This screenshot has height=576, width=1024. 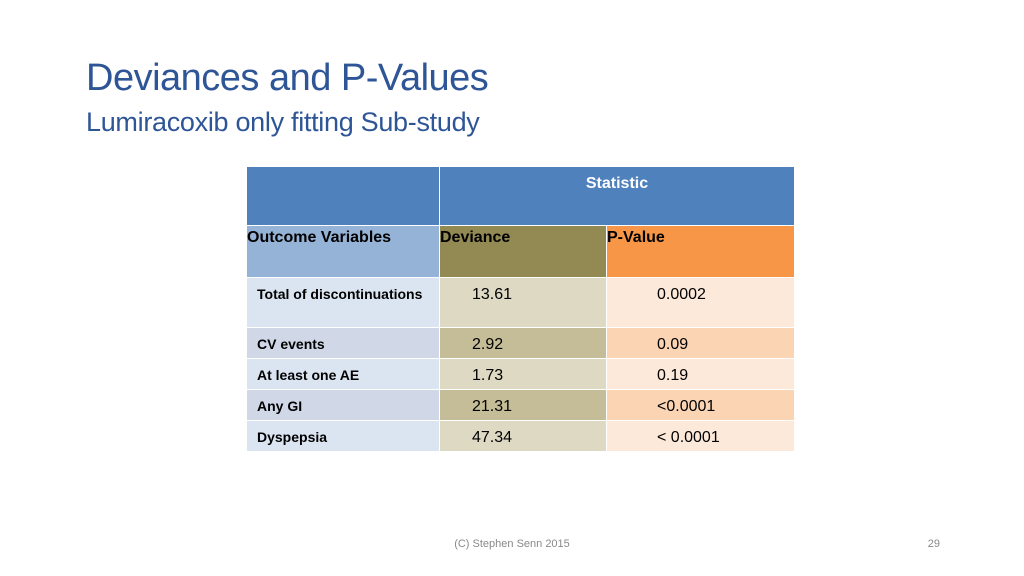 I want to click on deviance-cell: 13.61, so click(x=523, y=302).